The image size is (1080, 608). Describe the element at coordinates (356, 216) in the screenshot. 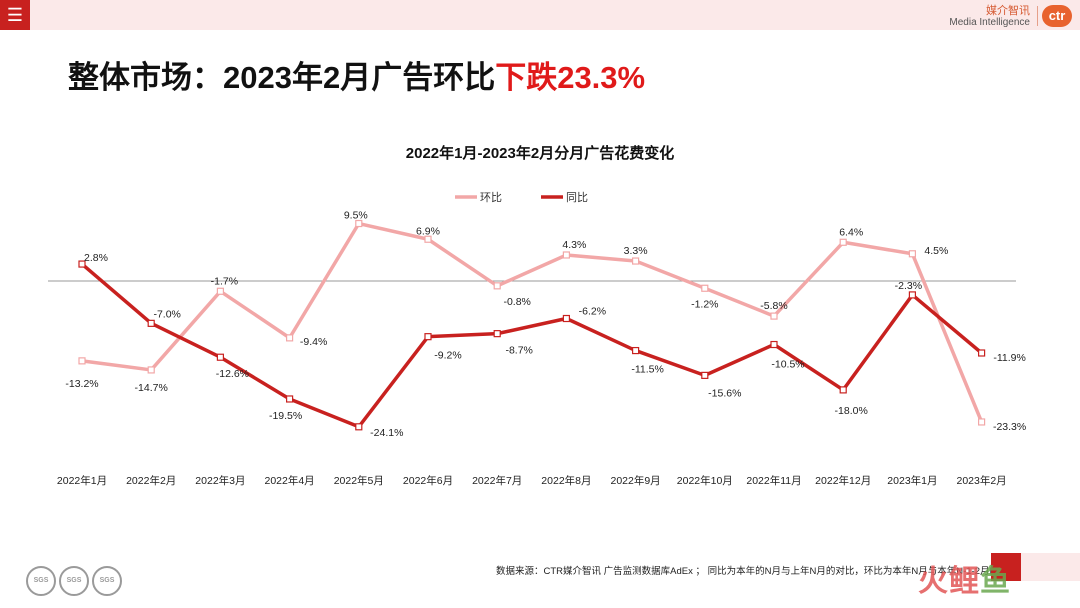

I see `data-label: 9.5%` at that location.